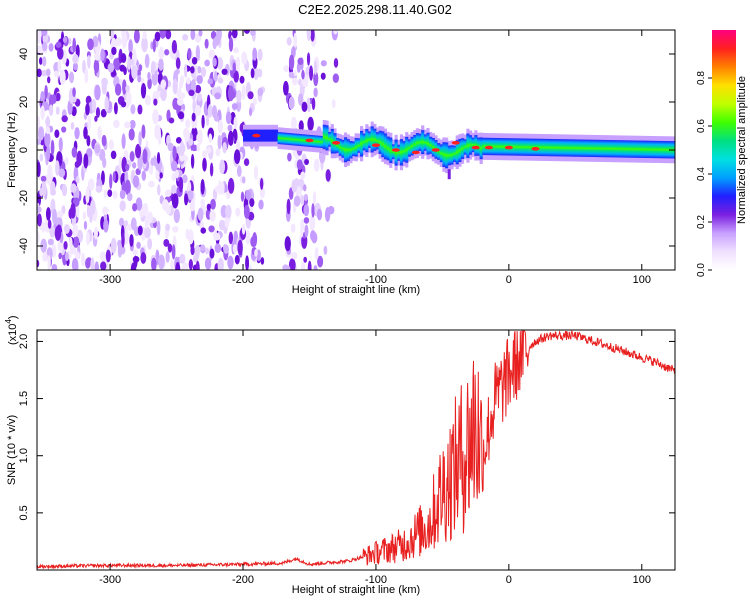 Image resolution: width=750 pixels, height=600 pixels. I want to click on signal-tail, so click(449, 174).